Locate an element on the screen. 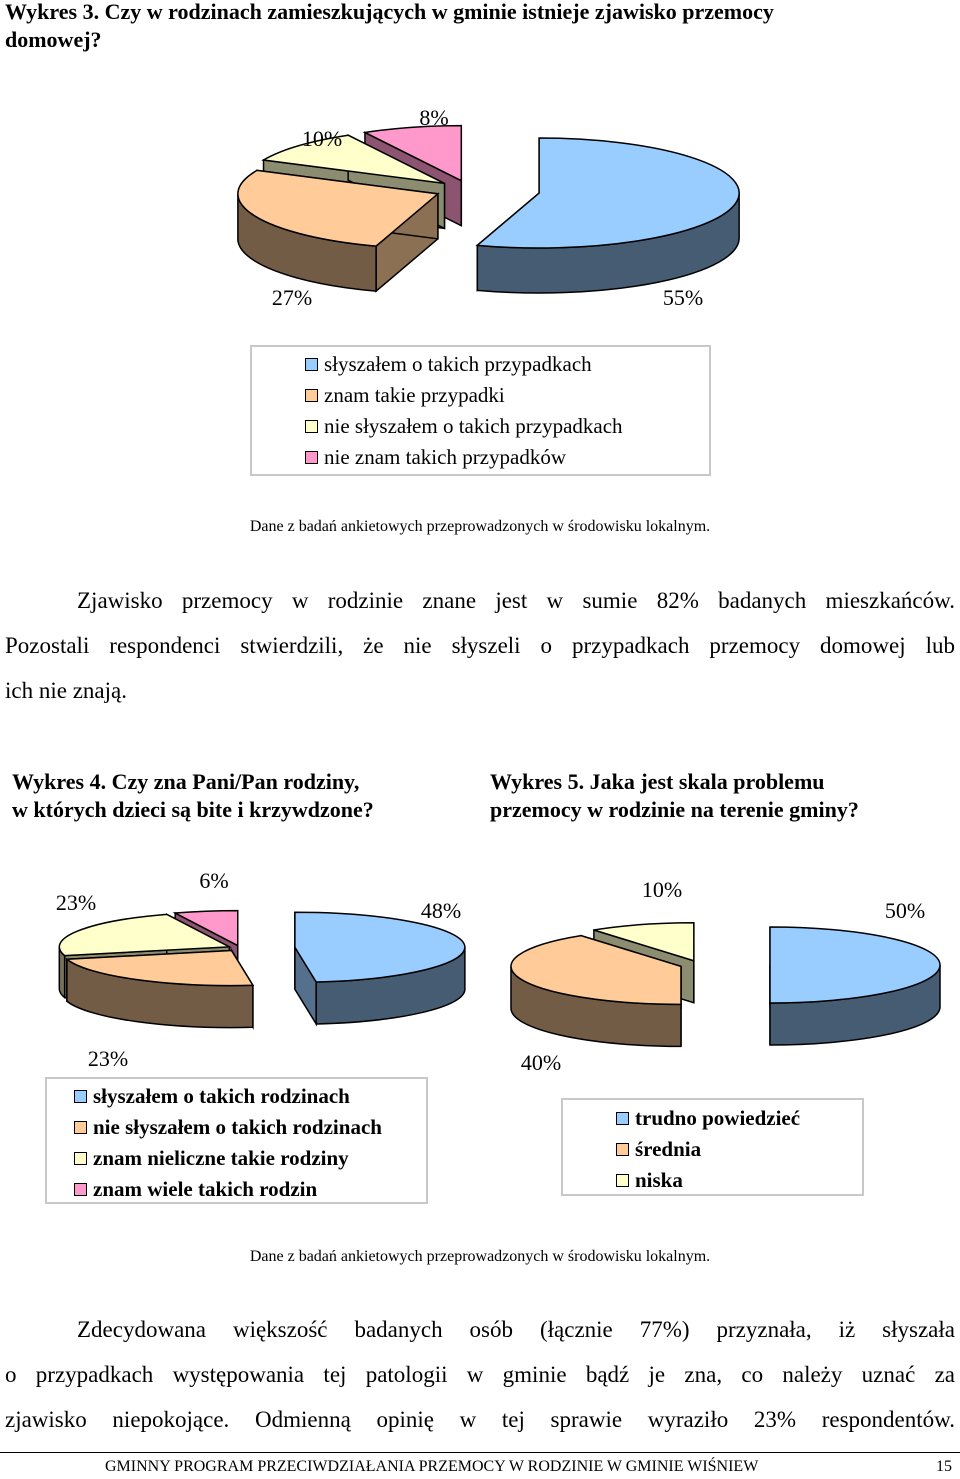  pie-value-label: 8% is located at coordinates (433, 117).